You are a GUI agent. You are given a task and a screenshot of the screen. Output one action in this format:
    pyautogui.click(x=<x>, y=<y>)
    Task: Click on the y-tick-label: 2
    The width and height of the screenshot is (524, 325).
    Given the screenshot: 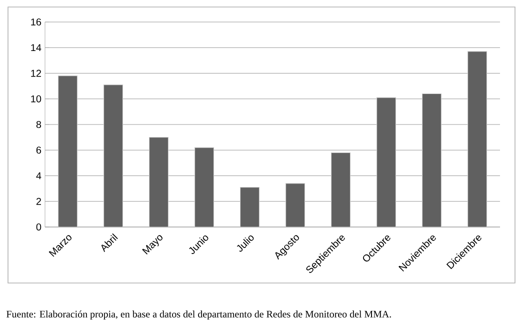 What is the action you would take?
    pyautogui.click(x=38, y=201)
    